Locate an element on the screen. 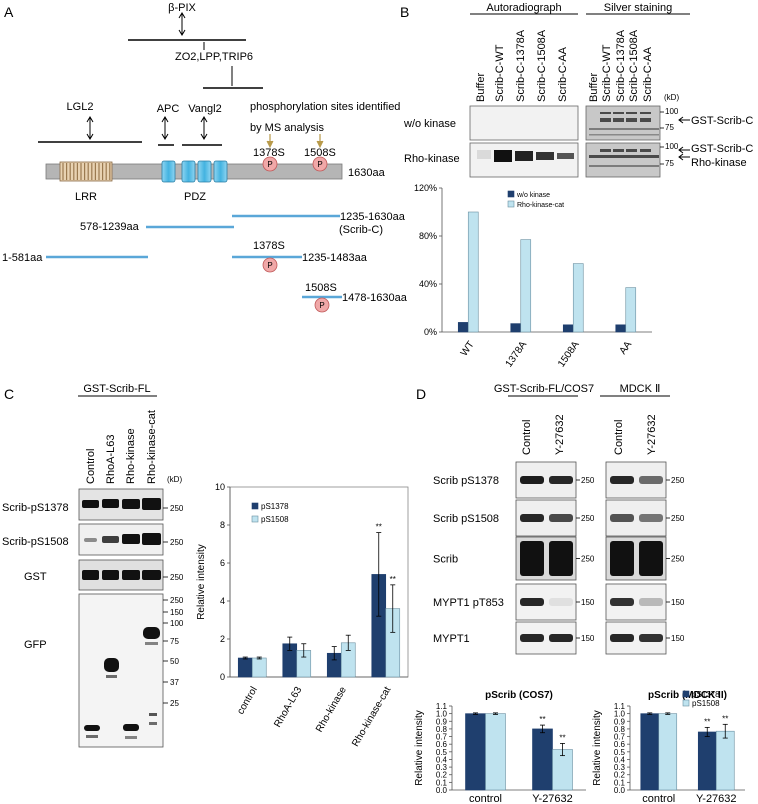 The width and height of the screenshot is (758, 804). panel-label-b: B is located at coordinates (404, 12).